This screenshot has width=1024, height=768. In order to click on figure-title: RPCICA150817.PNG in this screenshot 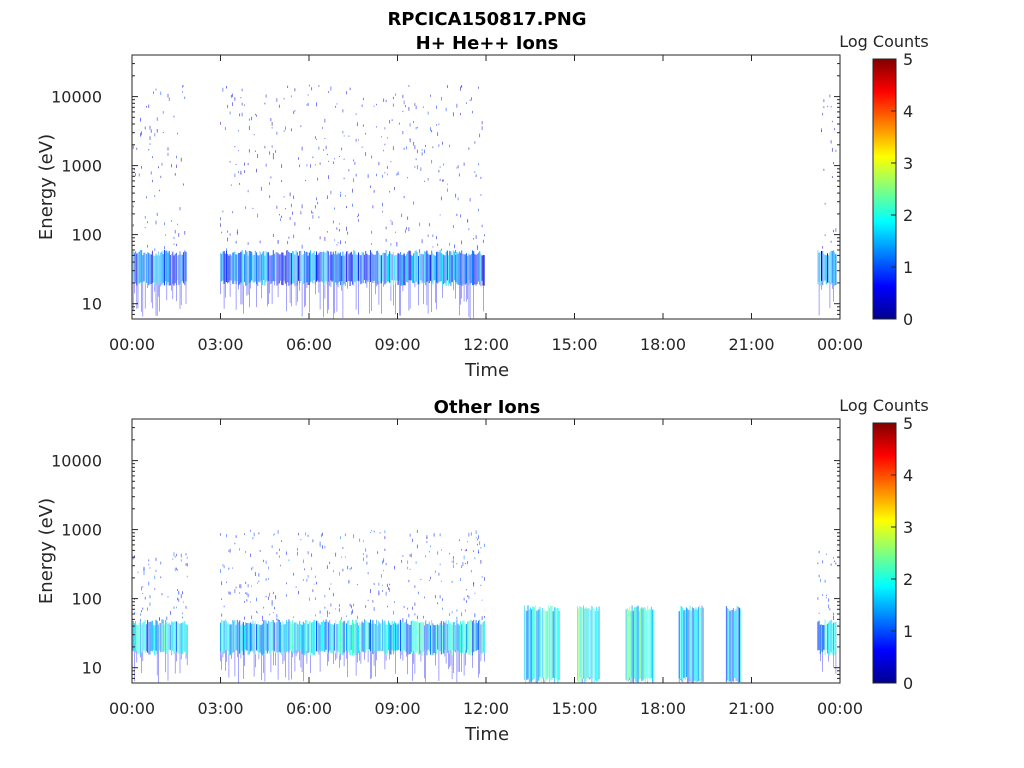, I will do `click(486, 19)`.